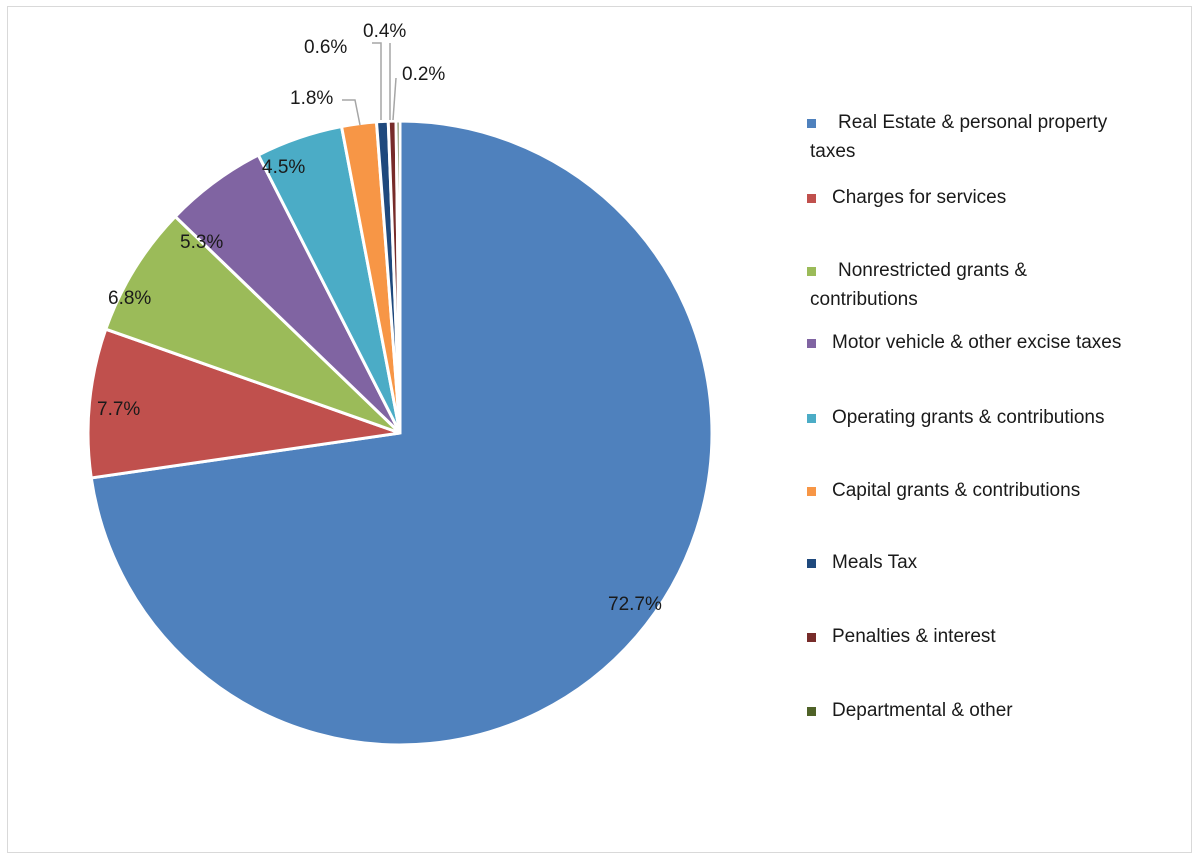 This screenshot has height=859, width=1200. Describe the element at coordinates (914, 636) in the screenshot. I see `legend-label-7: Penalties & interest` at that location.